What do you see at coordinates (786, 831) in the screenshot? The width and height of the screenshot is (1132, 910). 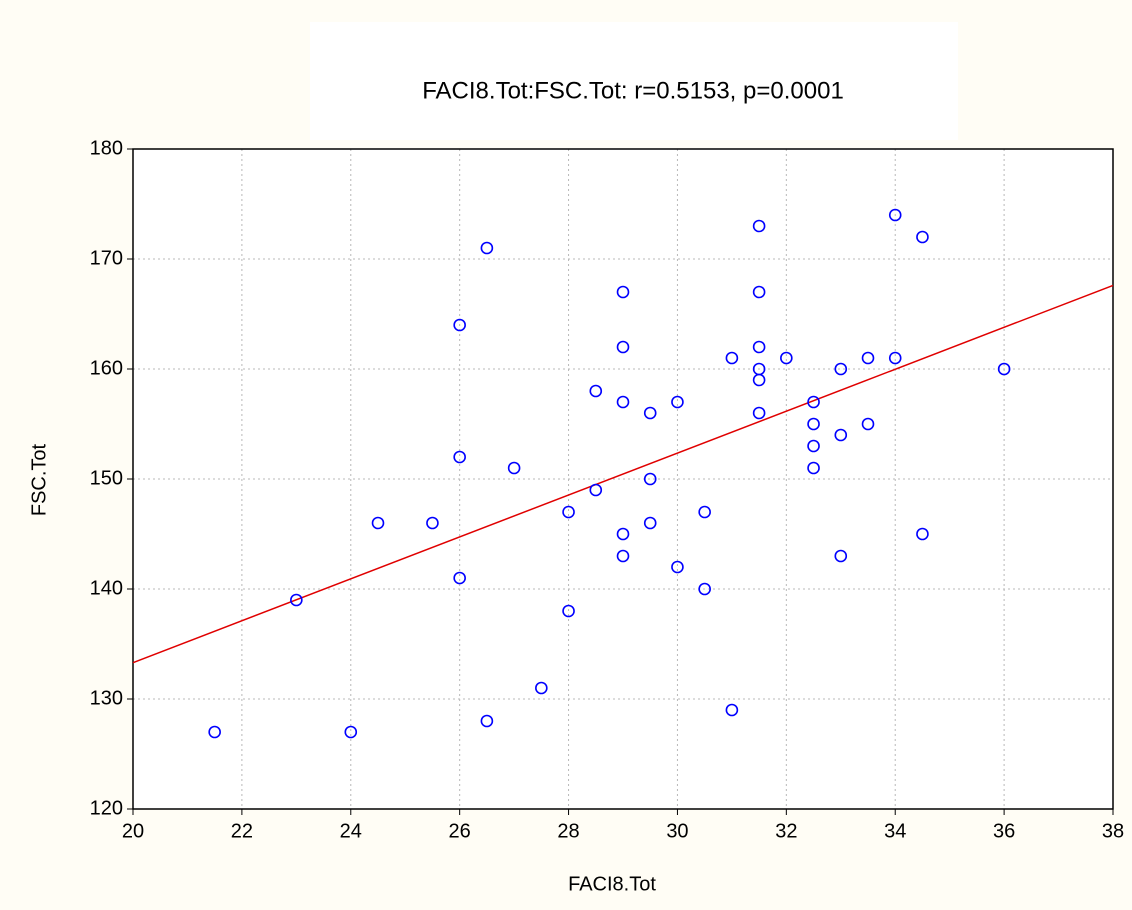 I see `x-tick-label: 32` at bounding box center [786, 831].